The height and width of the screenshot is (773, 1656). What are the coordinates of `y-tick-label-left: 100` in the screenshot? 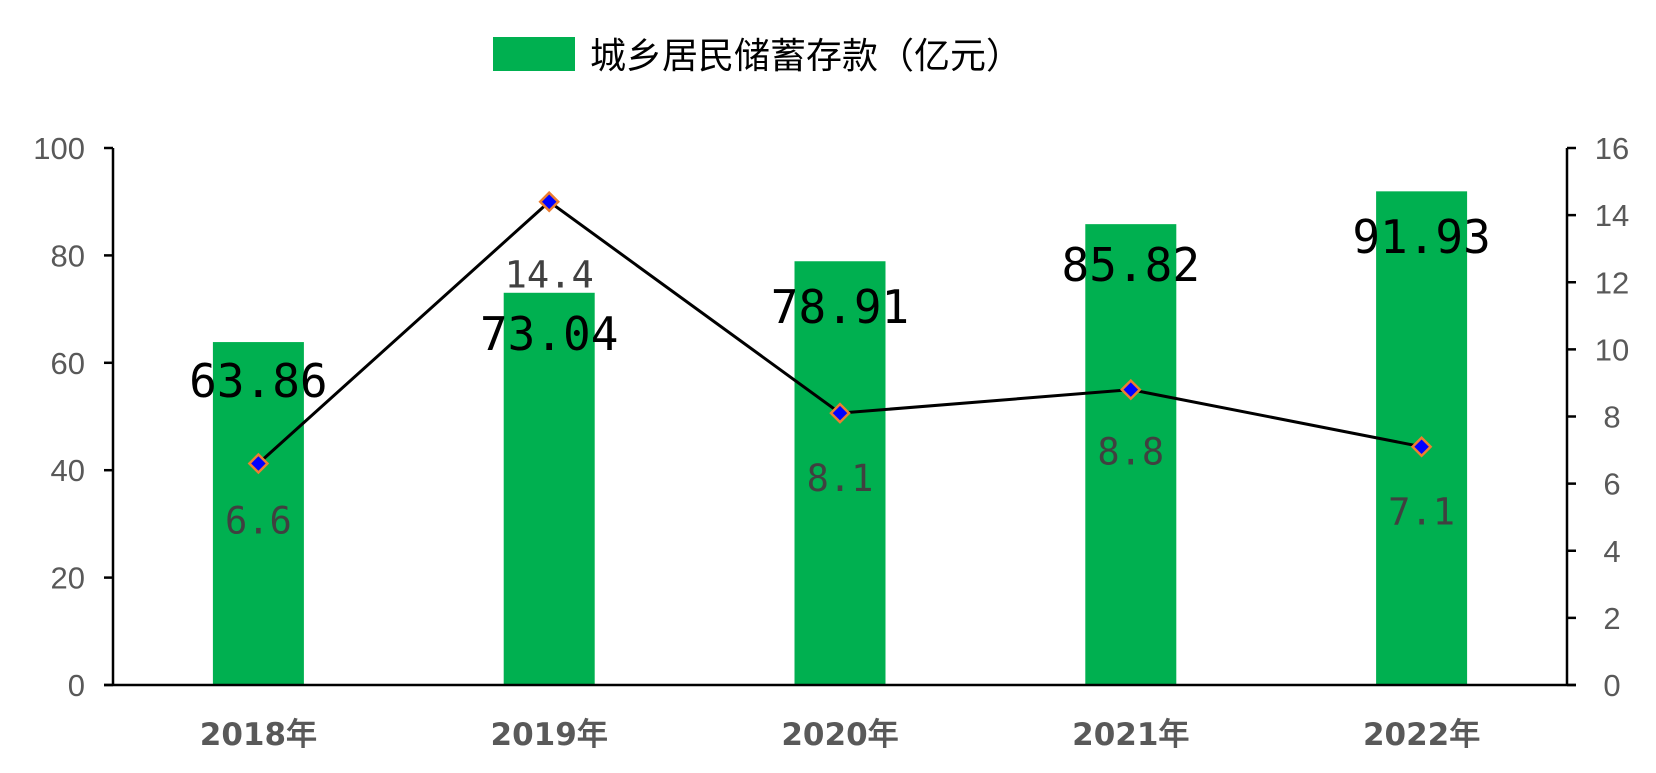 It's located at (59, 148).